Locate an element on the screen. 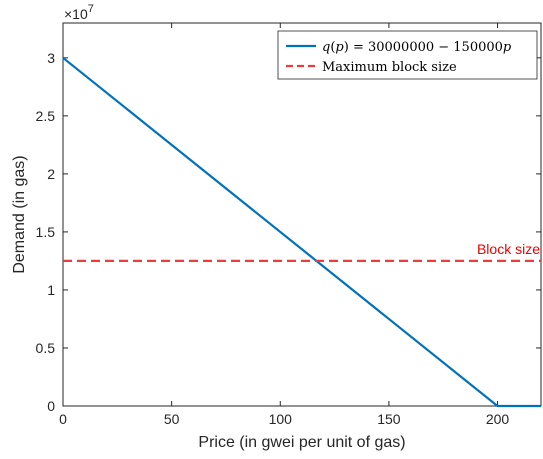 This screenshot has height=459, width=543. legend-label-part: ) = 30000000 − 150000 is located at coordinates (423, 47).